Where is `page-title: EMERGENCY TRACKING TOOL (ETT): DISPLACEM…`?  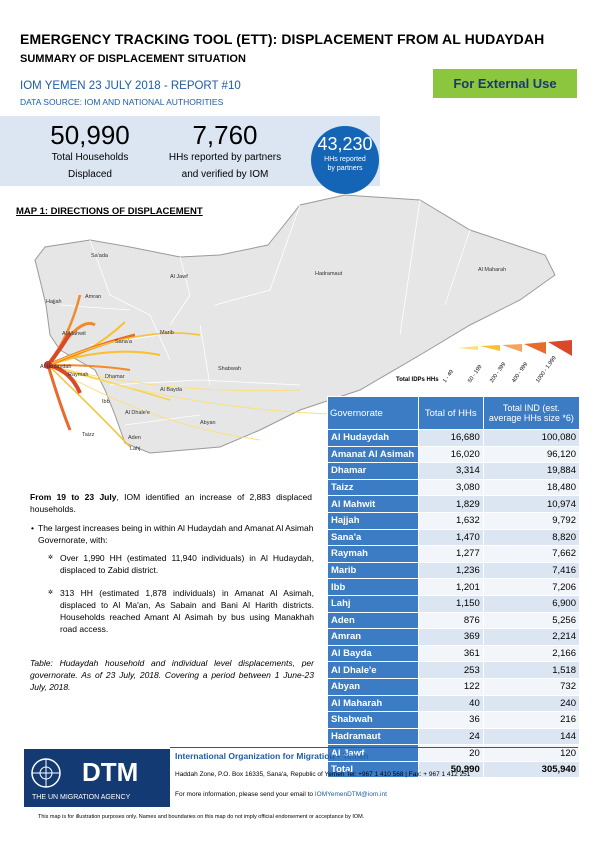
page-title: EMERGENCY TRACKING TOOL (ETT): DISPLACEM… is located at coordinates (282, 39).